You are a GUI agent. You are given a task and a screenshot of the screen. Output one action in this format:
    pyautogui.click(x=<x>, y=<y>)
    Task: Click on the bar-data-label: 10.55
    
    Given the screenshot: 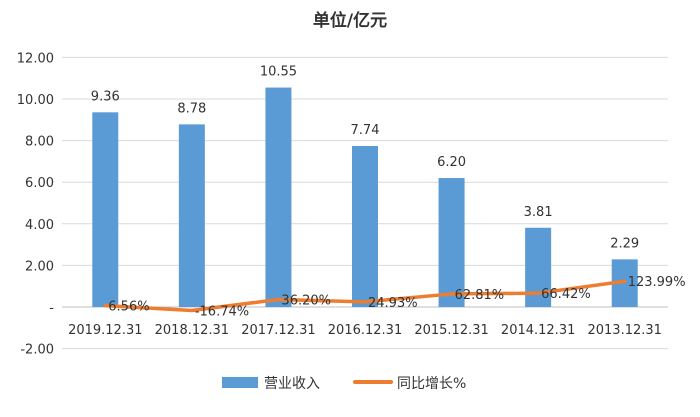 What is the action you would take?
    pyautogui.click(x=278, y=72)
    